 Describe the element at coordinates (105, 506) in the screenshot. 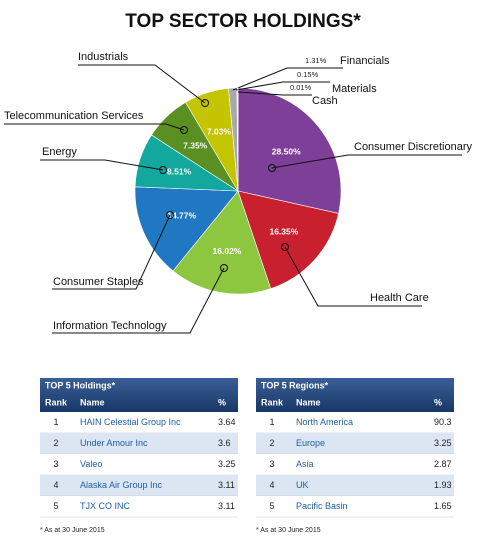

I see `table-cell: TJX CO INC` at that location.